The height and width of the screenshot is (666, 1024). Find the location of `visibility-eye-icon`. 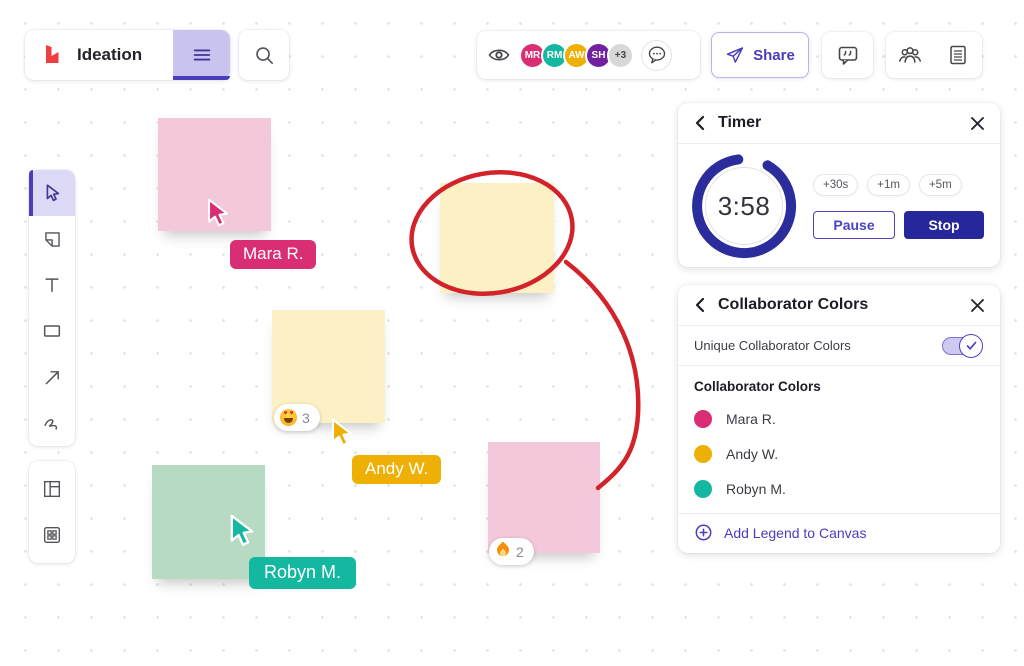

visibility-eye-icon is located at coordinates (499, 55).